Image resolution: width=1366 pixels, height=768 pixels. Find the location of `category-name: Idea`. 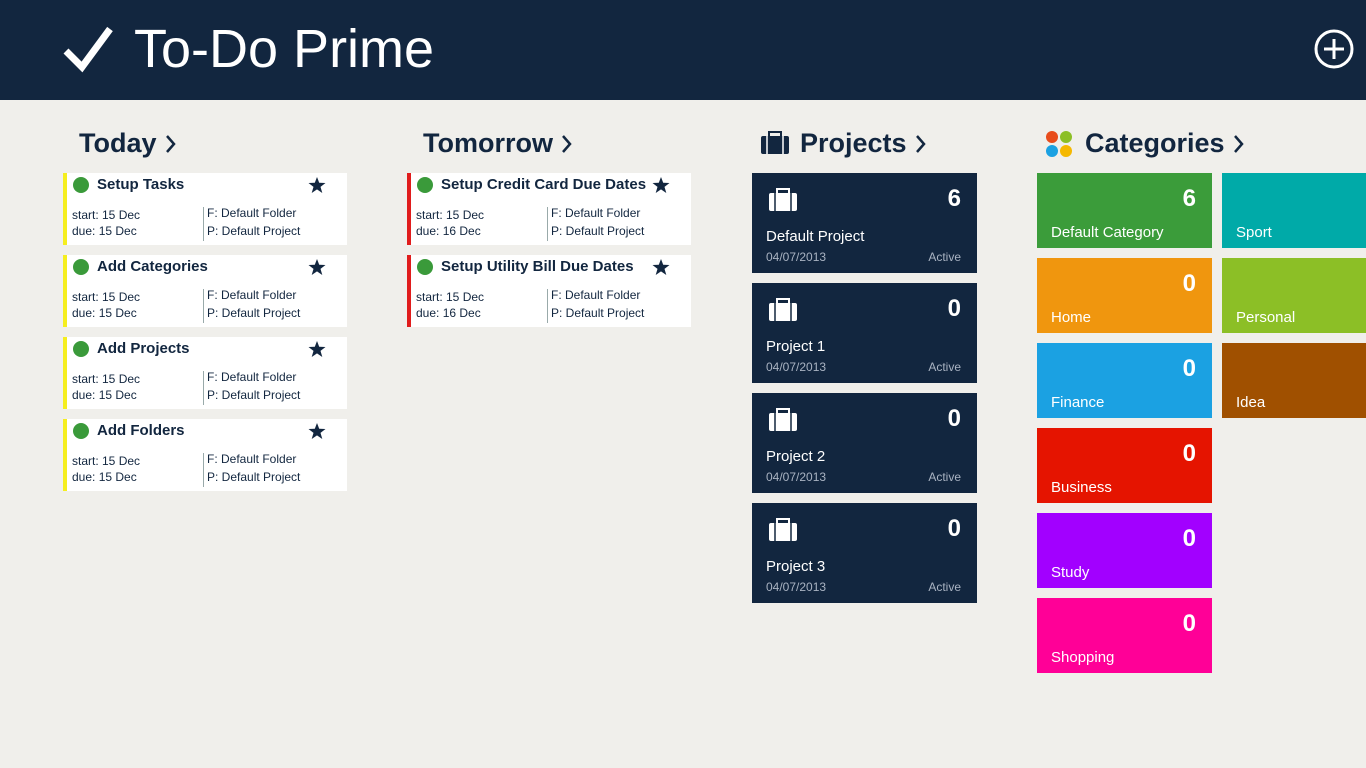

category-name: Idea is located at coordinates (1251, 402).